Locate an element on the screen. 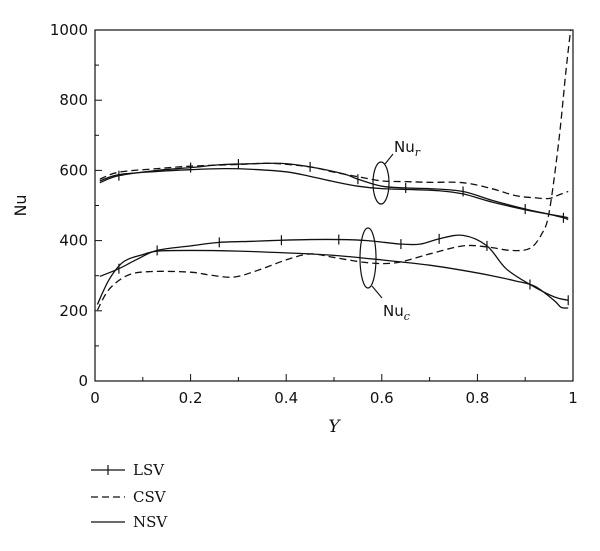 This screenshot has height=551, width=600. legend: LSV CSV NSV is located at coordinates (129, 496).